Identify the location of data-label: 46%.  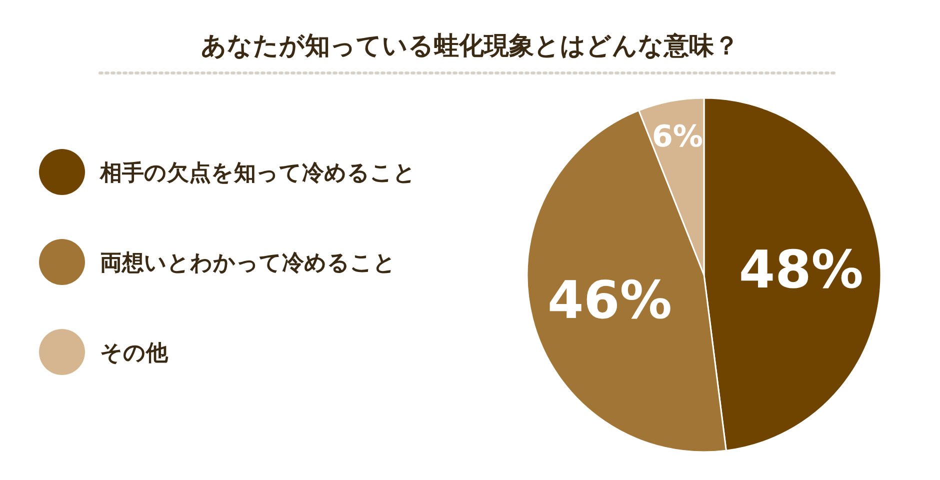
(609, 300).